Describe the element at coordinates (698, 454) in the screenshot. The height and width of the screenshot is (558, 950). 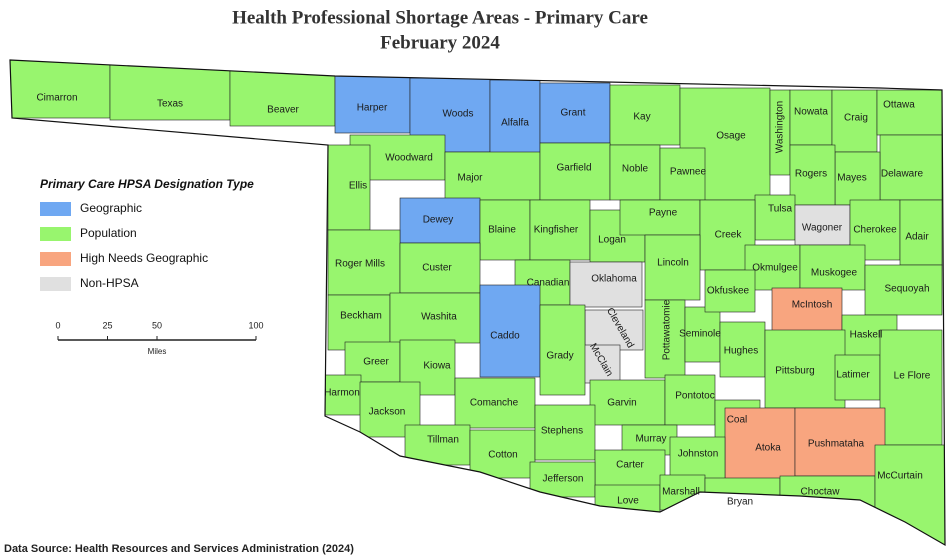
I see `county-label: Johnston` at that location.